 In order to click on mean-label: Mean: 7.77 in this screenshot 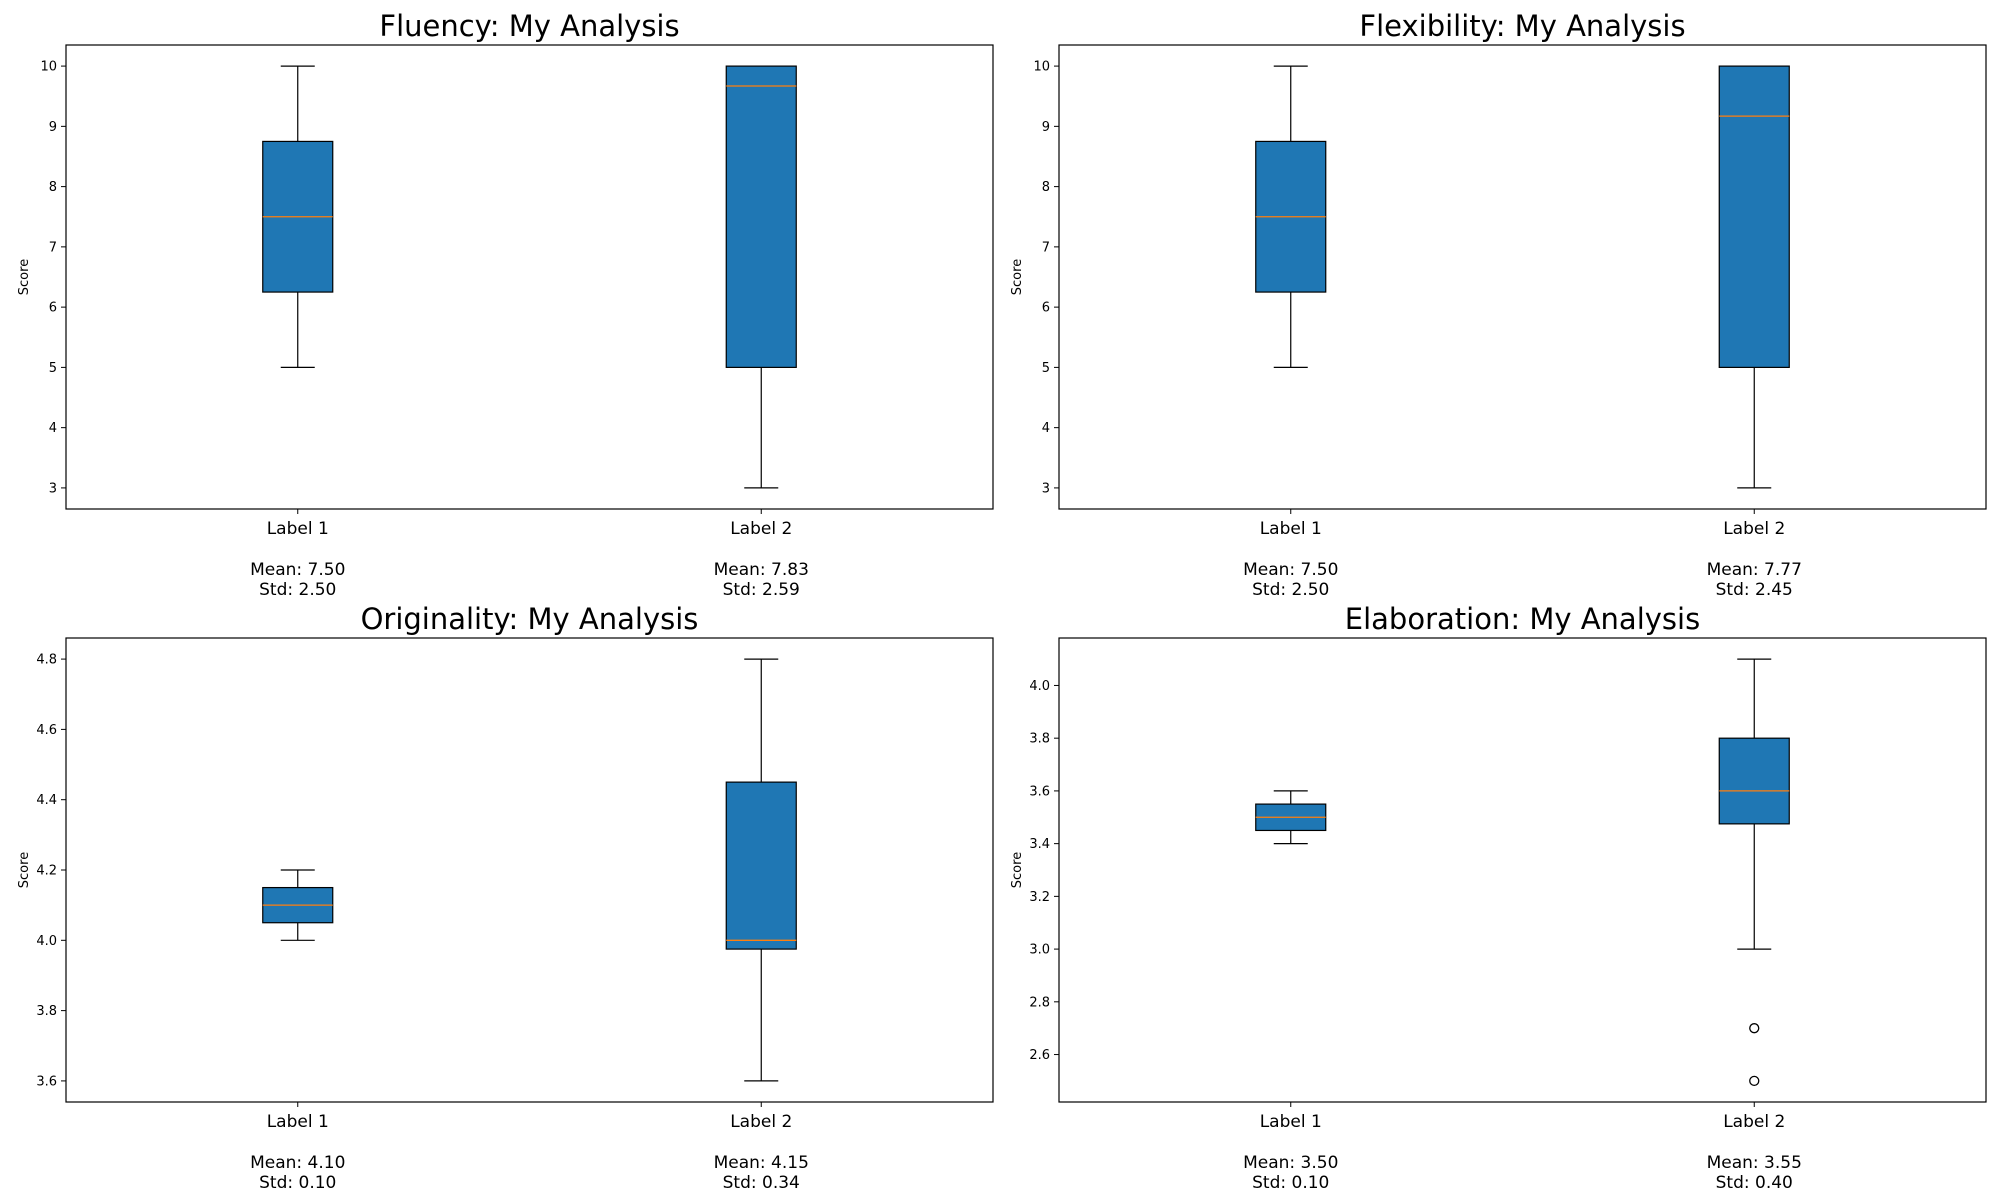, I will do `click(1754, 570)`.